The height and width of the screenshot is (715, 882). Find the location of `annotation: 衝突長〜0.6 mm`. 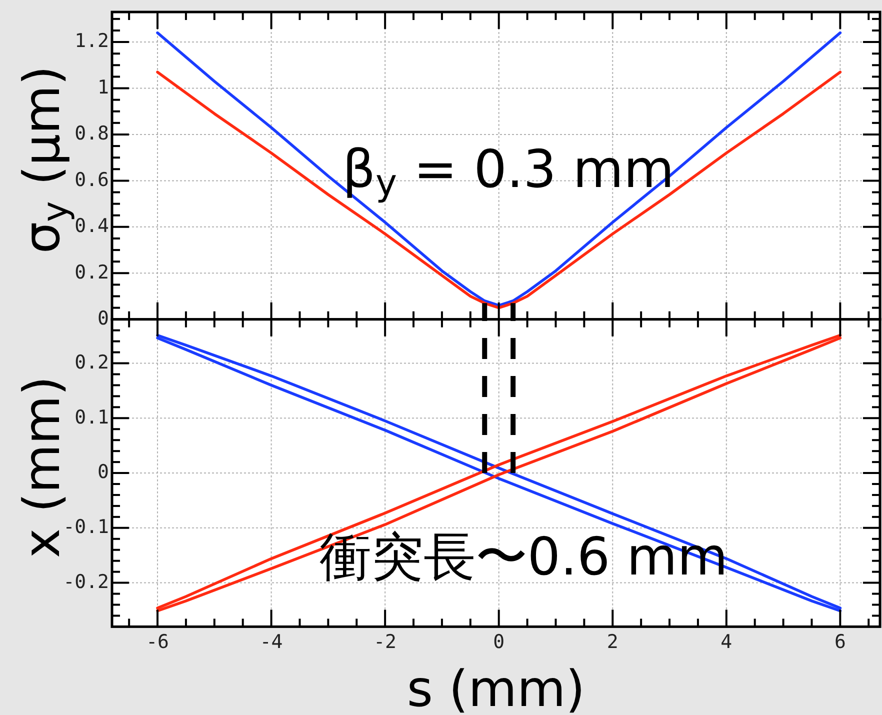

annotation: 衝突長〜0.6 mm is located at coordinates (523, 557).